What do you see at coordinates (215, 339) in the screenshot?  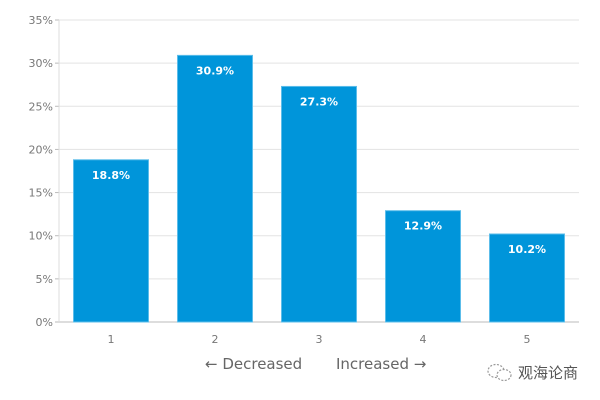 I see `x-tick-label: 2` at bounding box center [215, 339].